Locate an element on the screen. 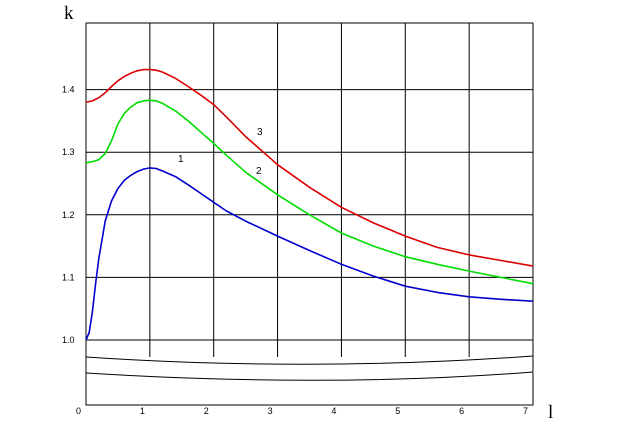 This screenshot has height=430, width=623. curve-label-2: 2 is located at coordinates (259, 171).